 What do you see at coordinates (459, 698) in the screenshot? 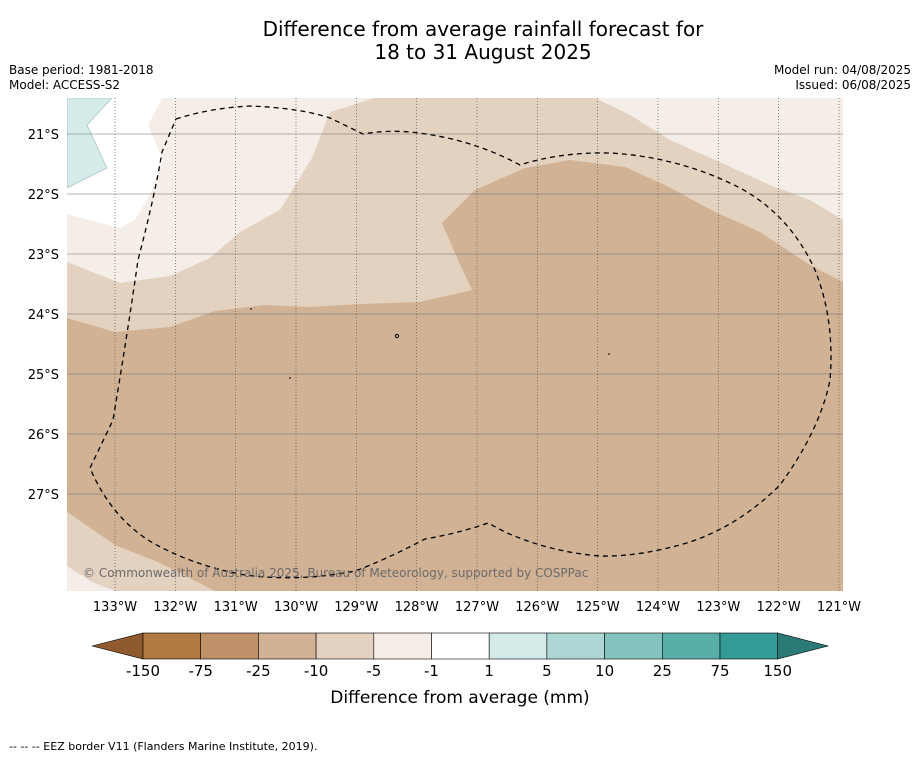
I see `colorbar-label: Difference from average (mm)` at bounding box center [459, 698].